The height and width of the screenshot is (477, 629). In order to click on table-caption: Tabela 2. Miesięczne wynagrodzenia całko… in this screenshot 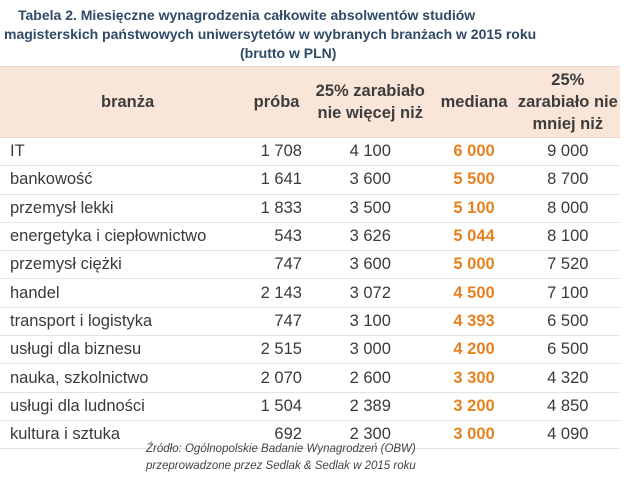, I will do `click(314, 34)`.